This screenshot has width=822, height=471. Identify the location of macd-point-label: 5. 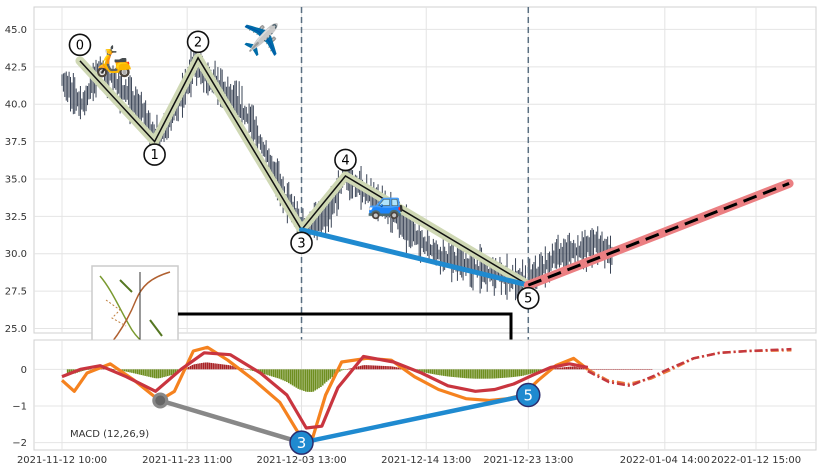
(529, 396).